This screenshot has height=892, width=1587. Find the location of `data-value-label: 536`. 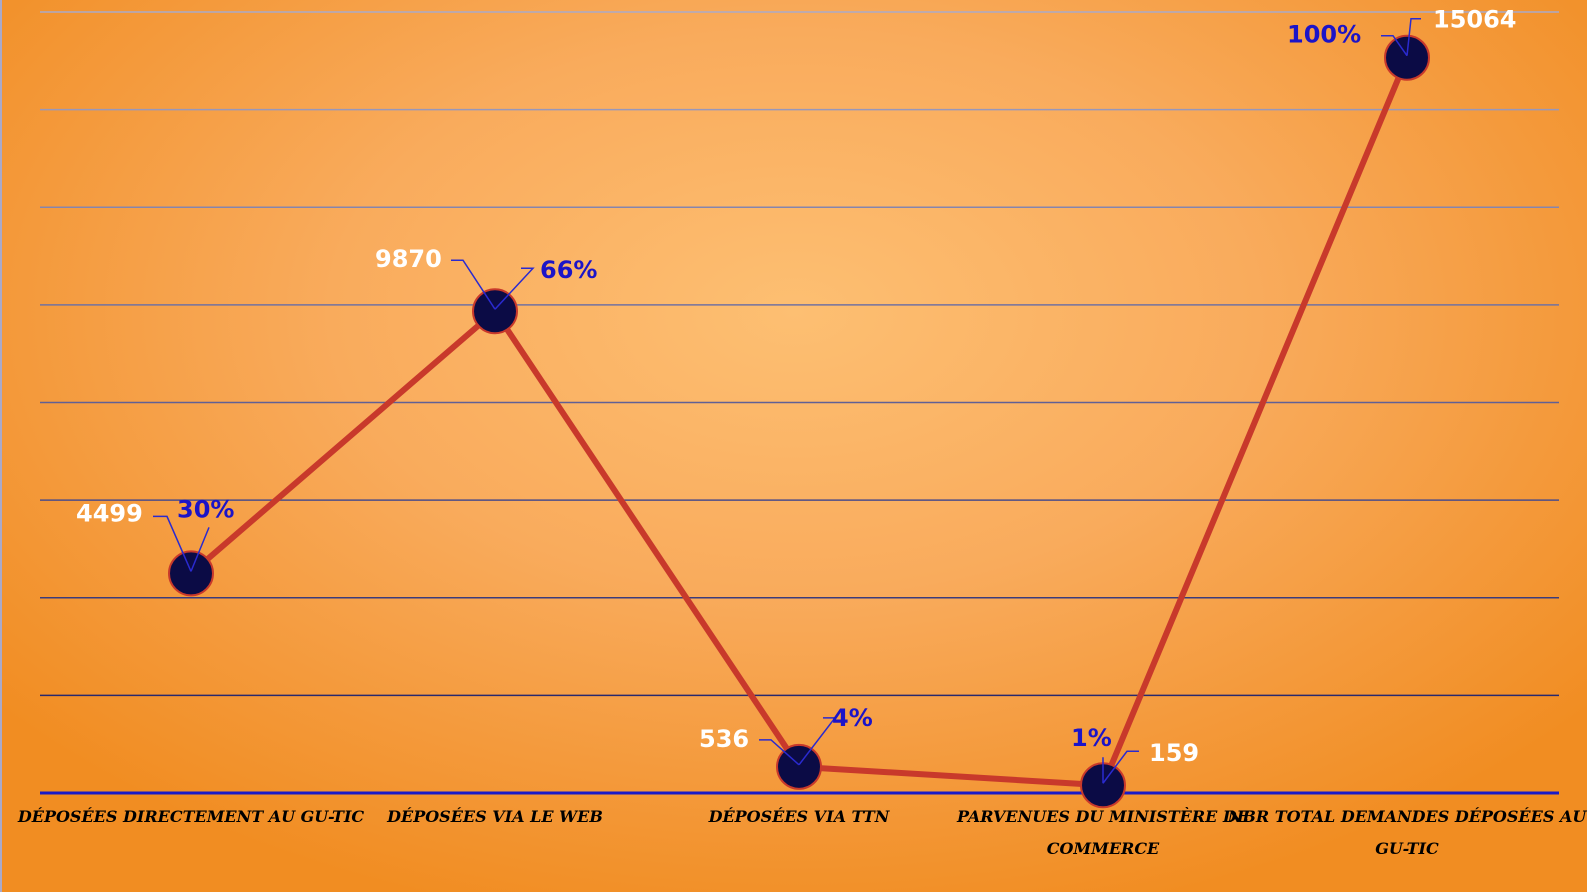

data-value-label: 536 is located at coordinates (724, 739).